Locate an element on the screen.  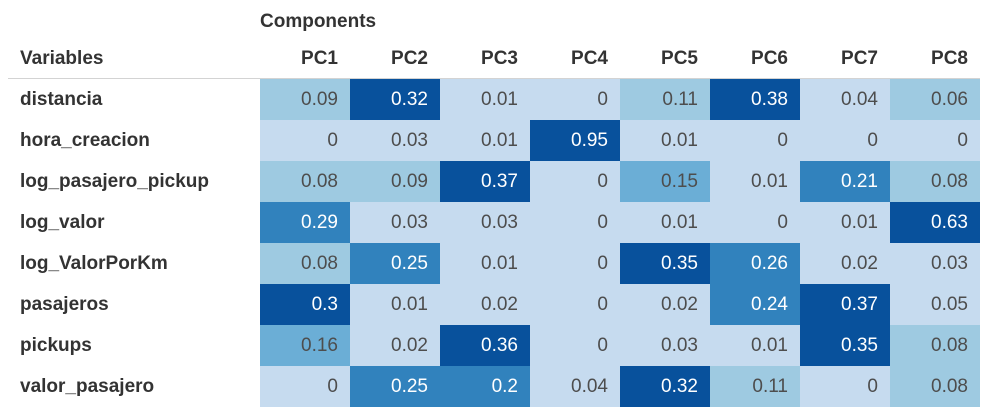
variable-label: log_valor is located at coordinates (134, 222).